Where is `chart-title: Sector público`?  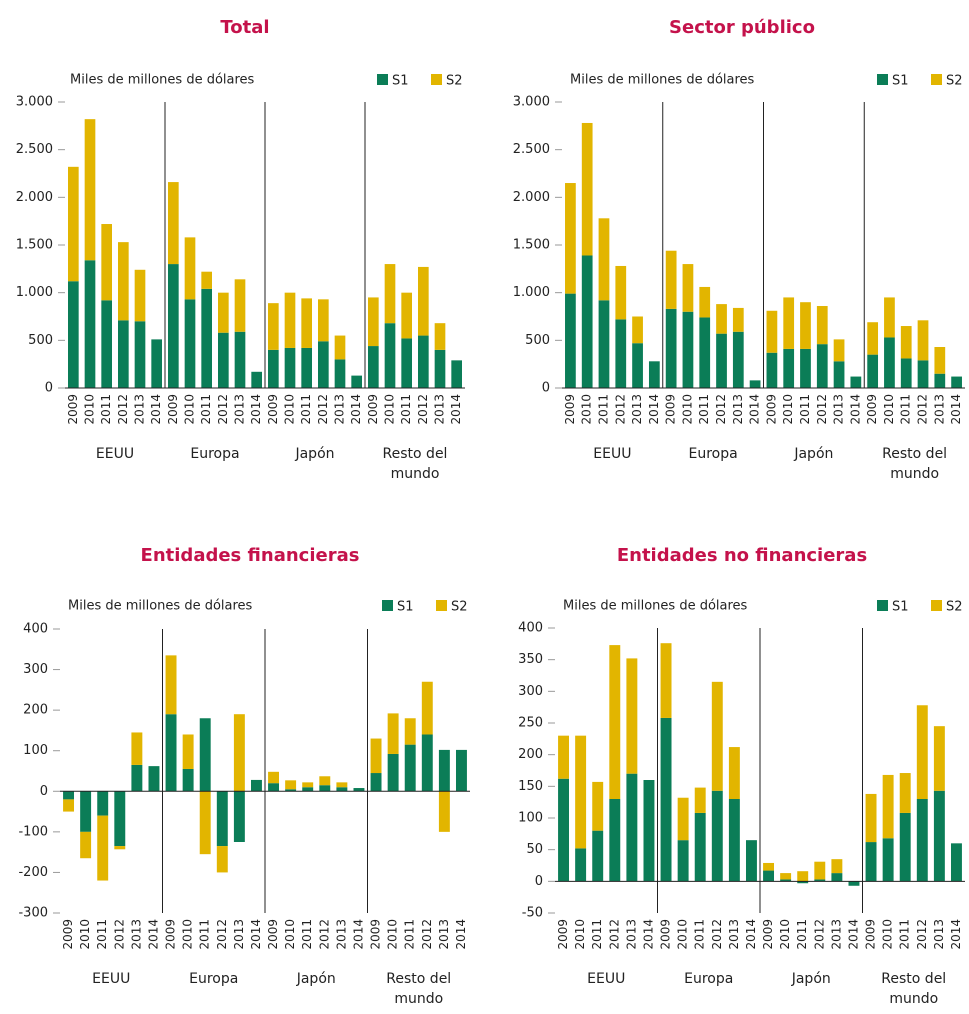 chart-title: Sector público is located at coordinates (742, 27).